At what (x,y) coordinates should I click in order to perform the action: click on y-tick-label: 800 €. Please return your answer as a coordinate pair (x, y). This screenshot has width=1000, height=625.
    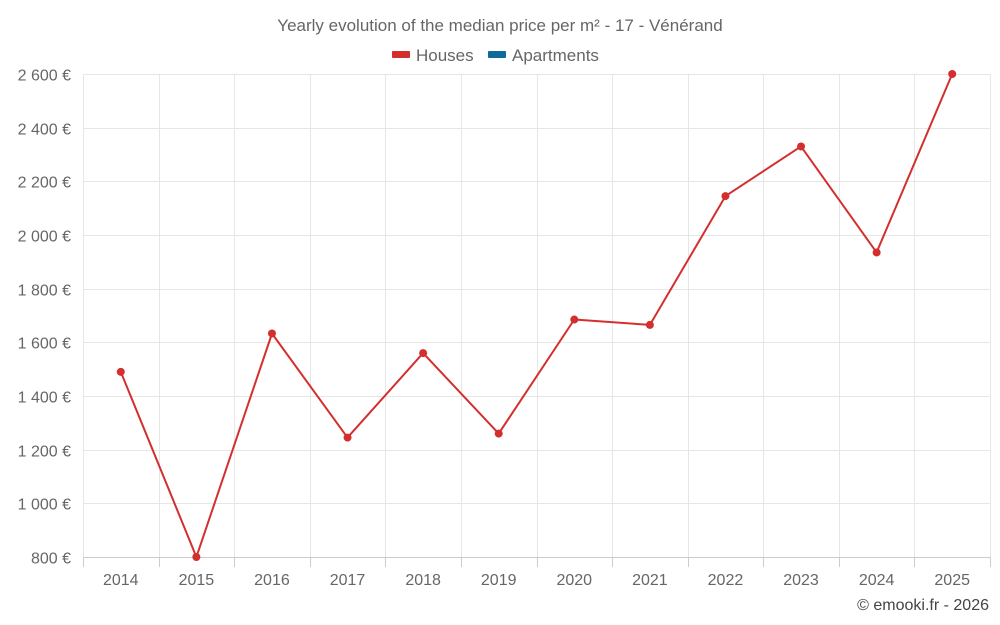
    Looking at the image, I should click on (51, 559).